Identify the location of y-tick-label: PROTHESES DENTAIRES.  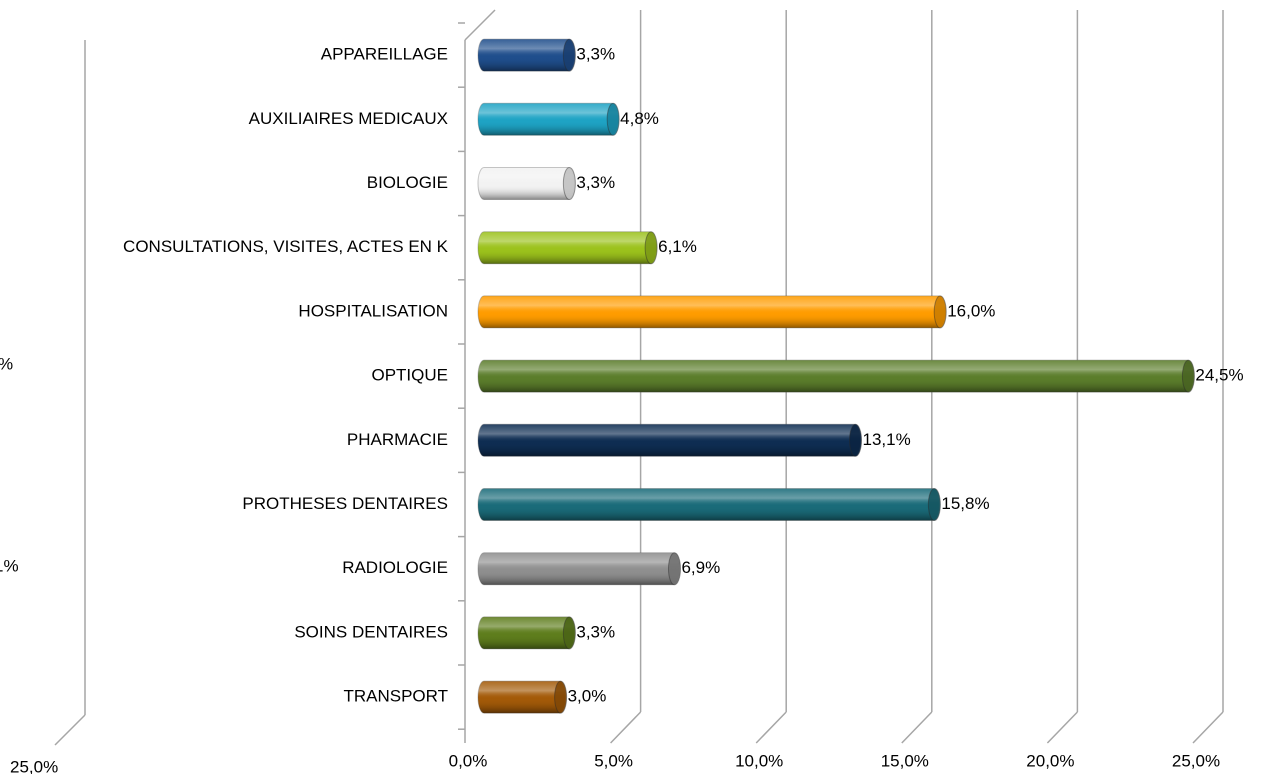
(345, 503).